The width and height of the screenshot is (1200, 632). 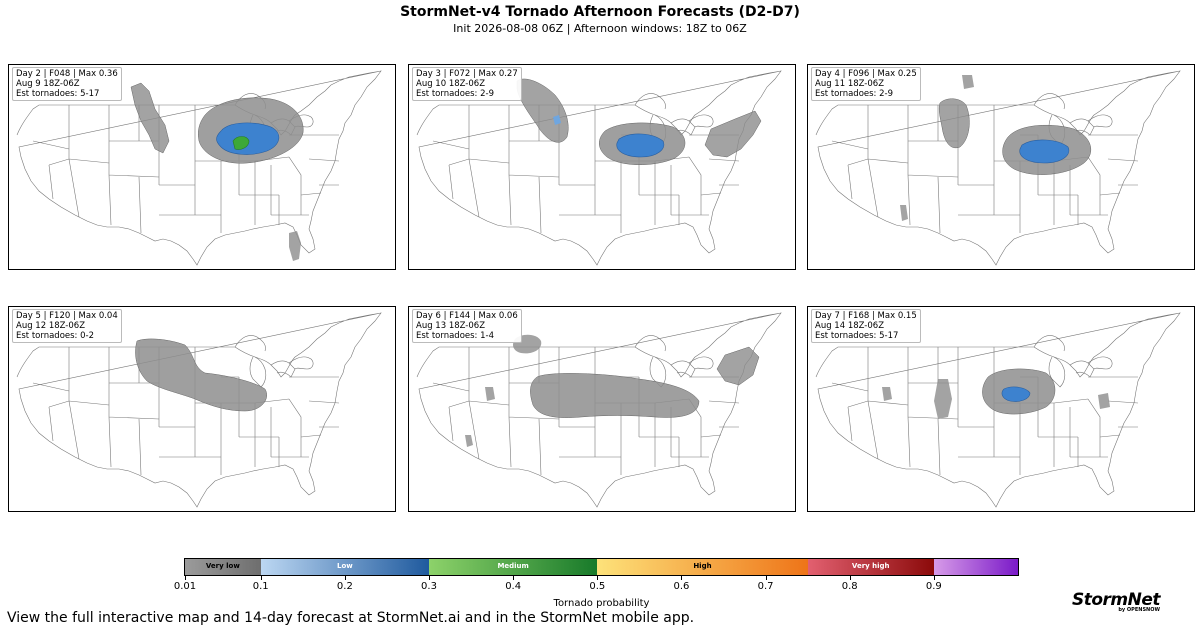 I want to click on colorbar-category-label: Very high, so click(x=870, y=566).